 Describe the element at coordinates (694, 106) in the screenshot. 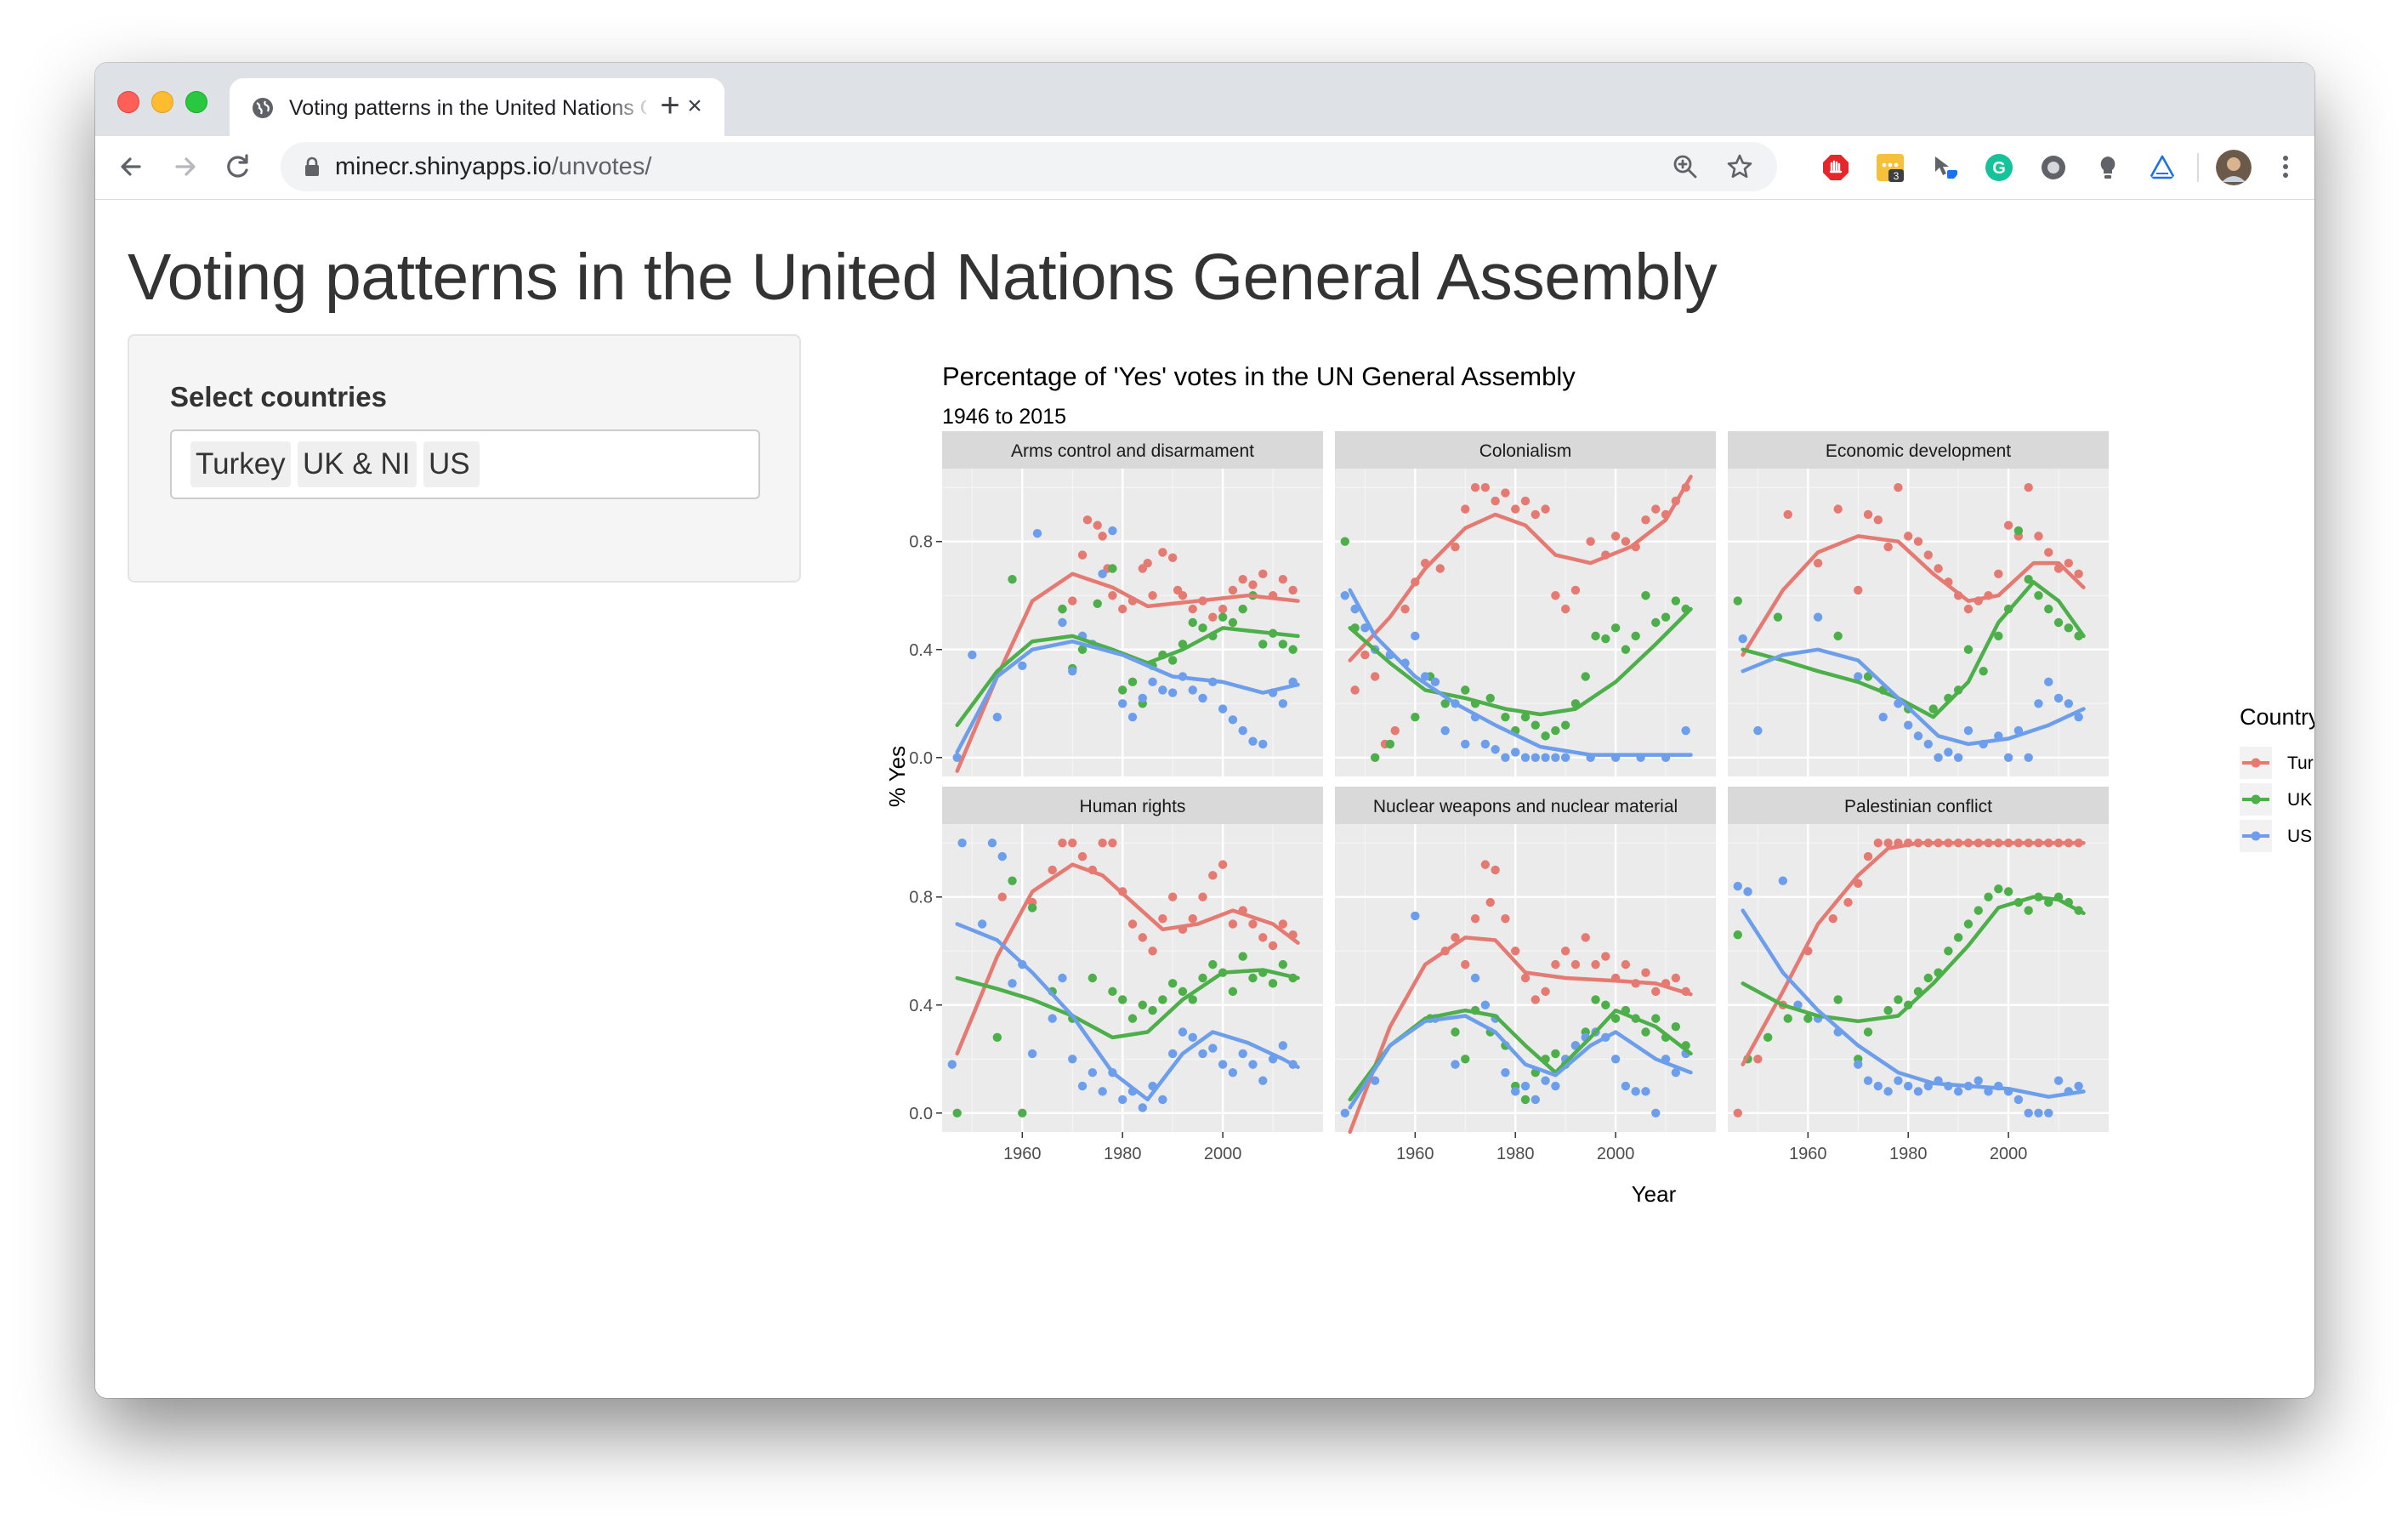

I see `close-tab-icon: ×` at that location.